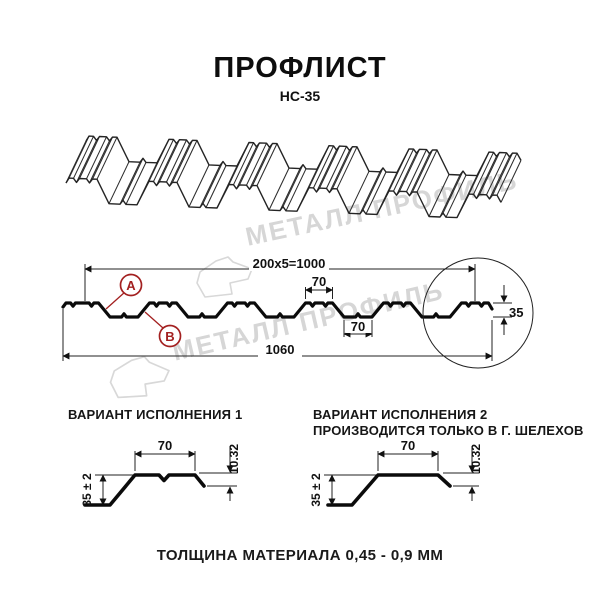 The image size is (600, 600). What do you see at coordinates (169, 336) in the screenshot?
I see `svg-text: В` at bounding box center [169, 336].